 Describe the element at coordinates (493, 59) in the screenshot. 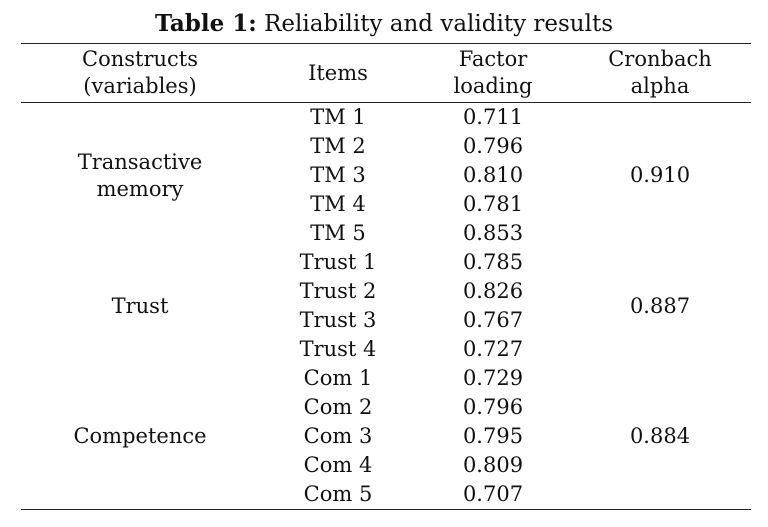

I see `header-factor-line1: Factor` at that location.